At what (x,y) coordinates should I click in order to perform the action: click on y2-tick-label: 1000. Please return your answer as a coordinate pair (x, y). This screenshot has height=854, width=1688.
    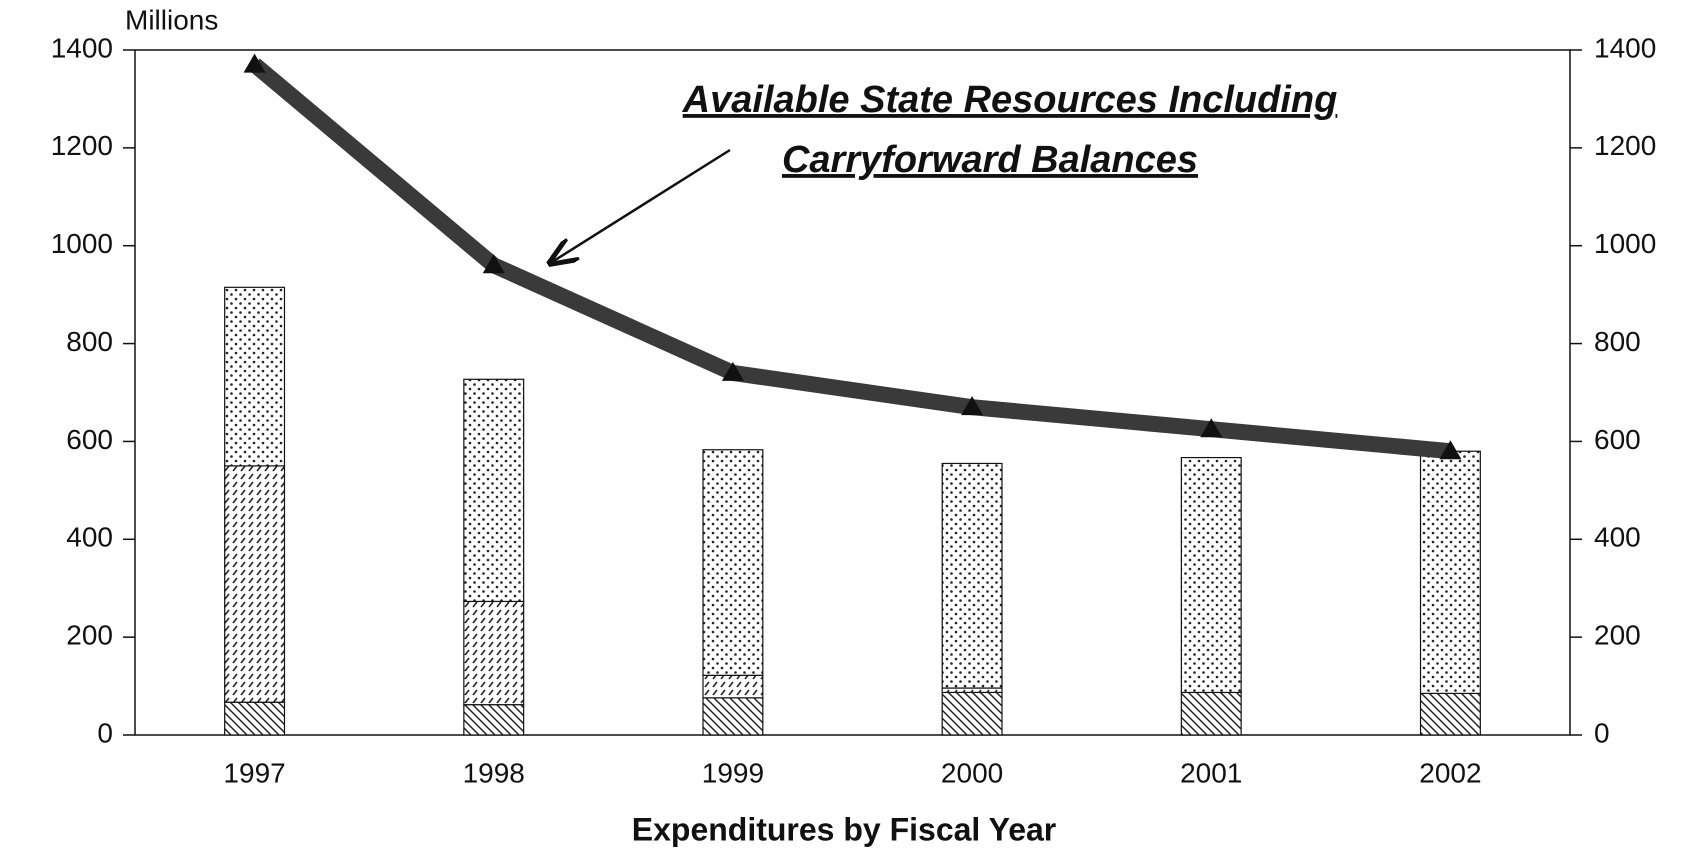
    Looking at the image, I should click on (1625, 243).